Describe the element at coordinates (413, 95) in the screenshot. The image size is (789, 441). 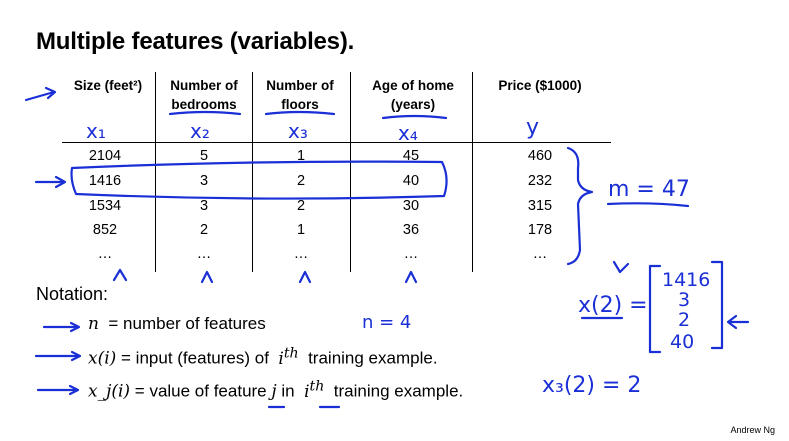
I see `header-age: Age of home (years)` at that location.